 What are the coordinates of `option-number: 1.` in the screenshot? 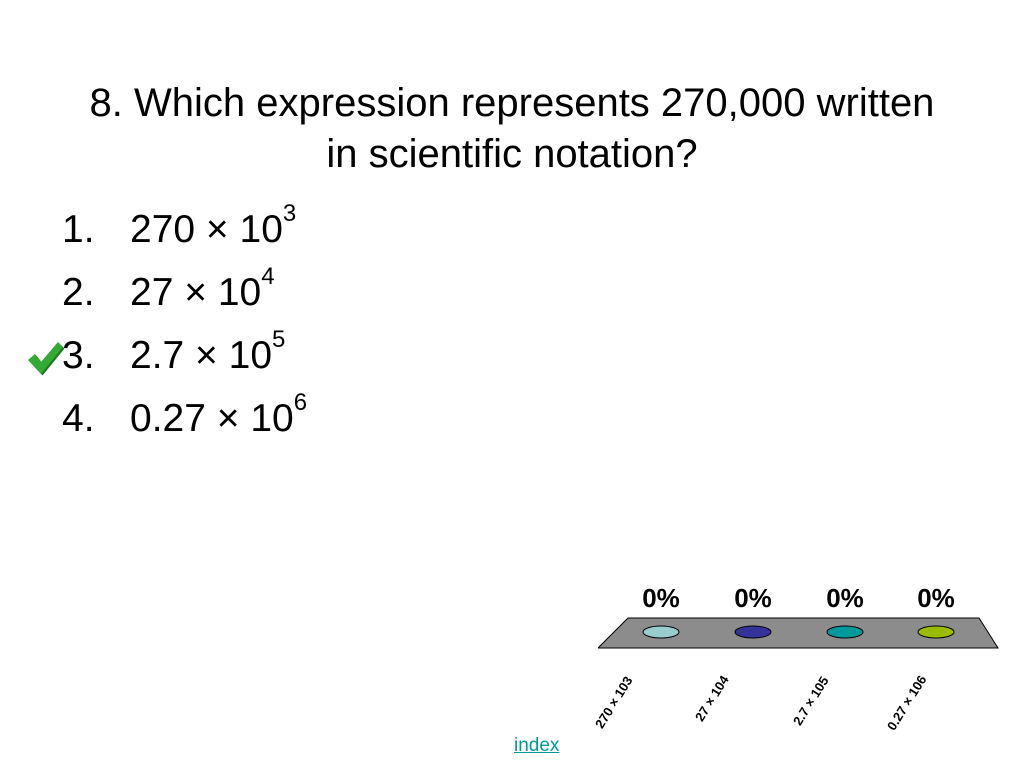 It's located at (78, 229).